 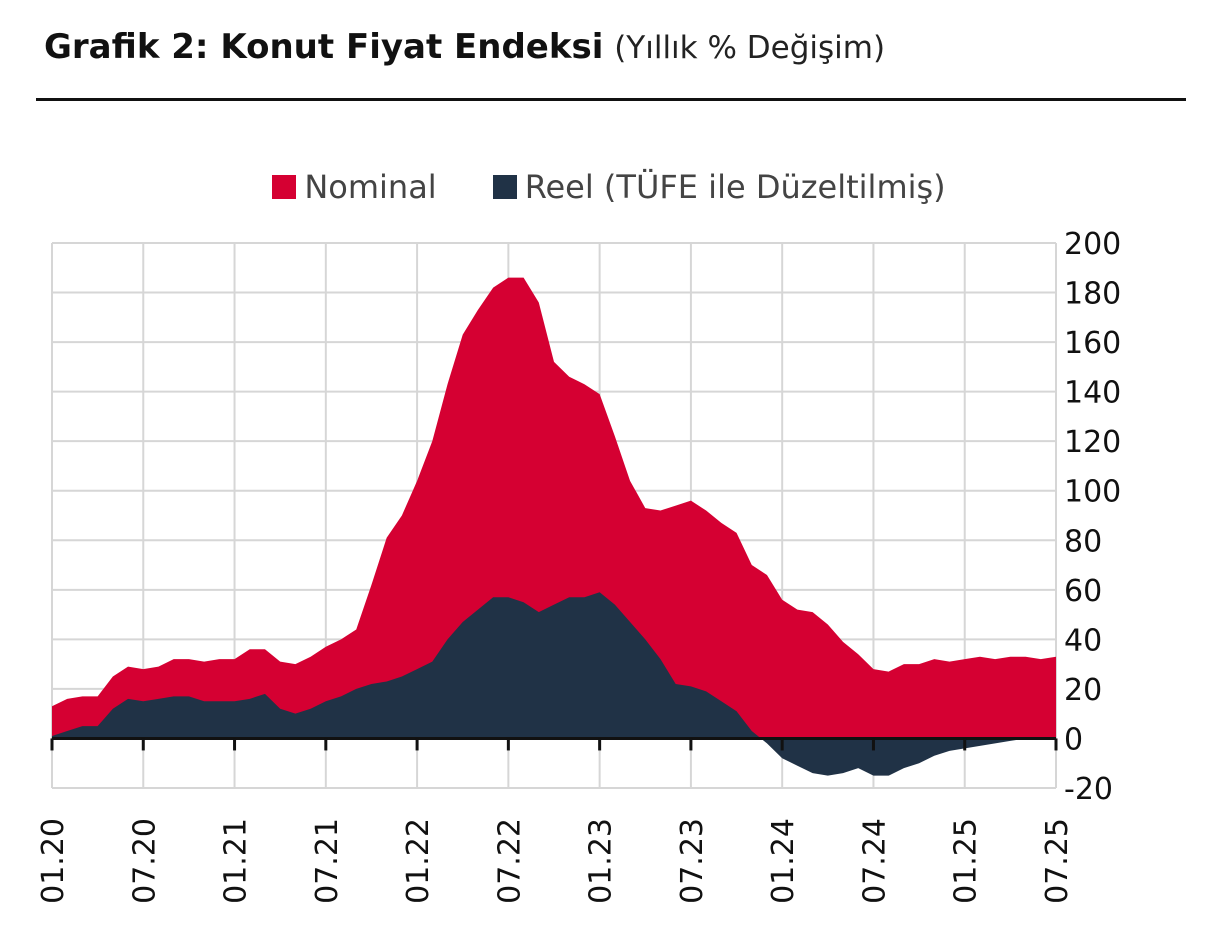 What do you see at coordinates (1092, 442) in the screenshot?
I see `y-tick-label: 120` at bounding box center [1092, 442].